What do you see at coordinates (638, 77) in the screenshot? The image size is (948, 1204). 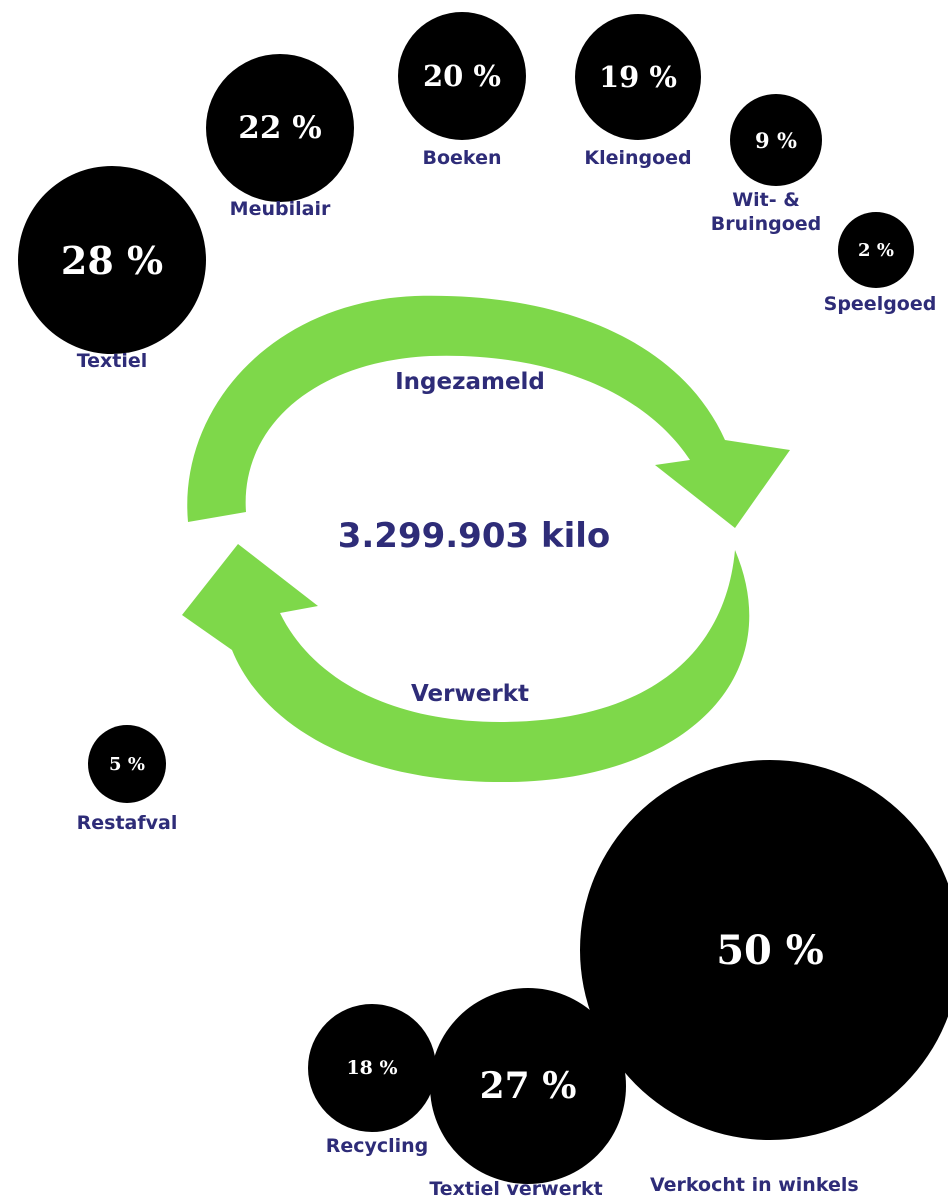 I see `bubble-kleingoed: 19 %` at bounding box center [638, 77].